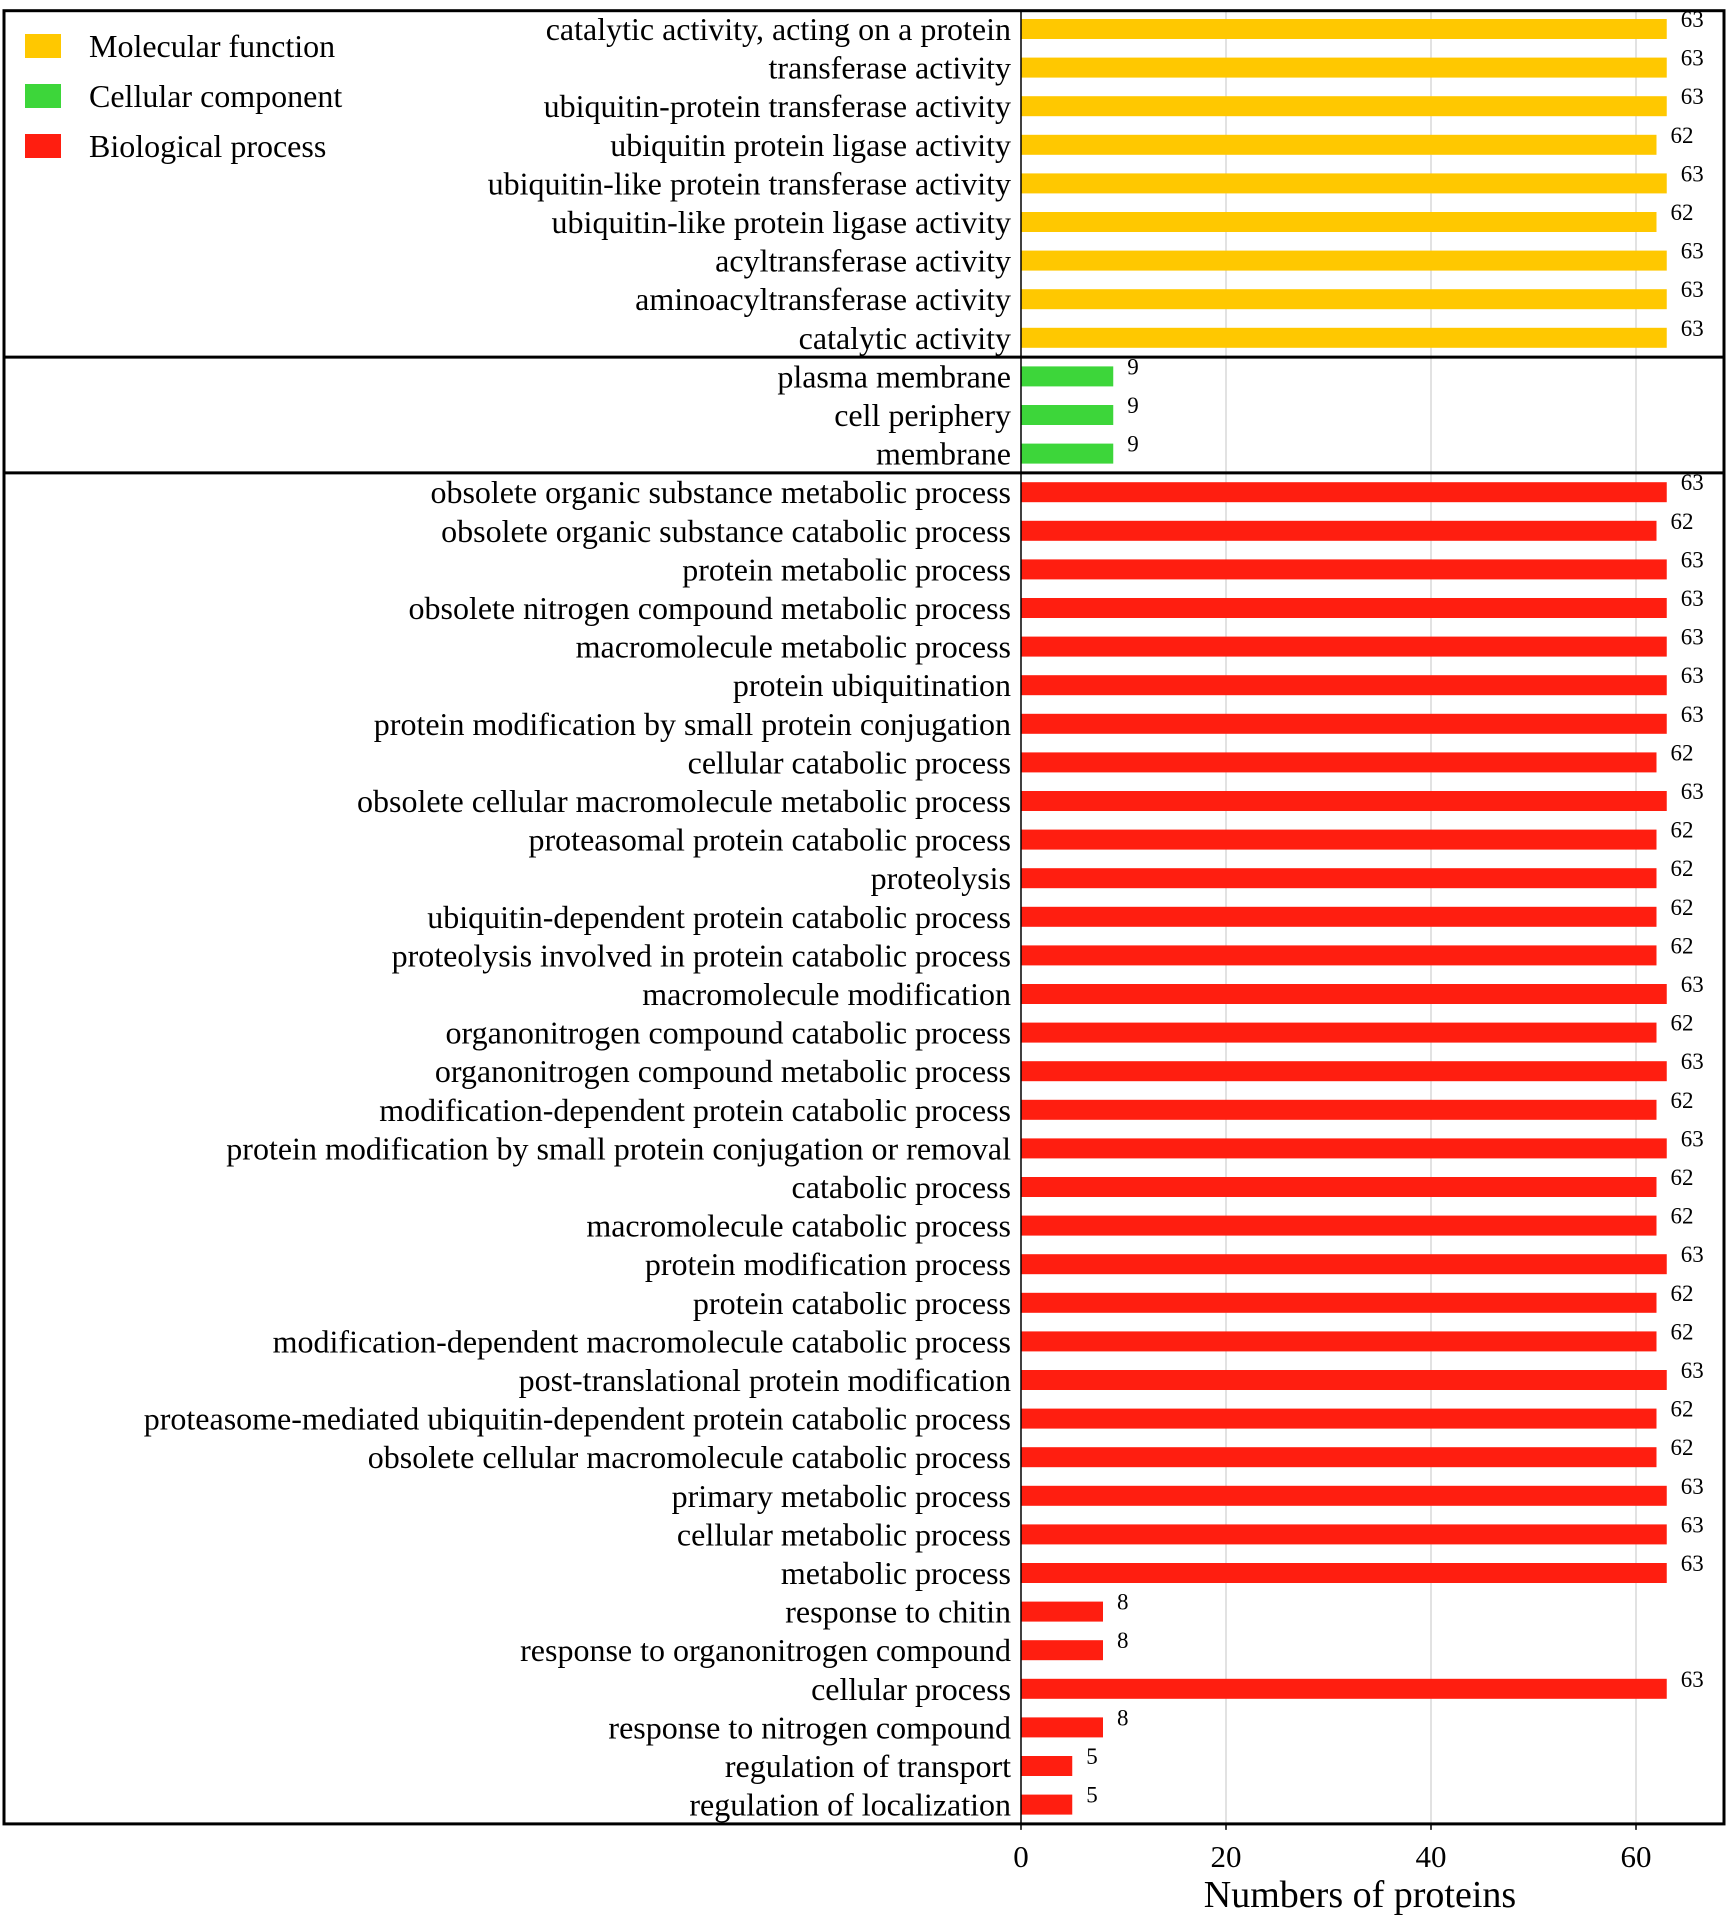 The height and width of the screenshot is (1925, 1728). What do you see at coordinates (1636, 1856) in the screenshot?
I see `x-tick-label: 60` at bounding box center [1636, 1856].